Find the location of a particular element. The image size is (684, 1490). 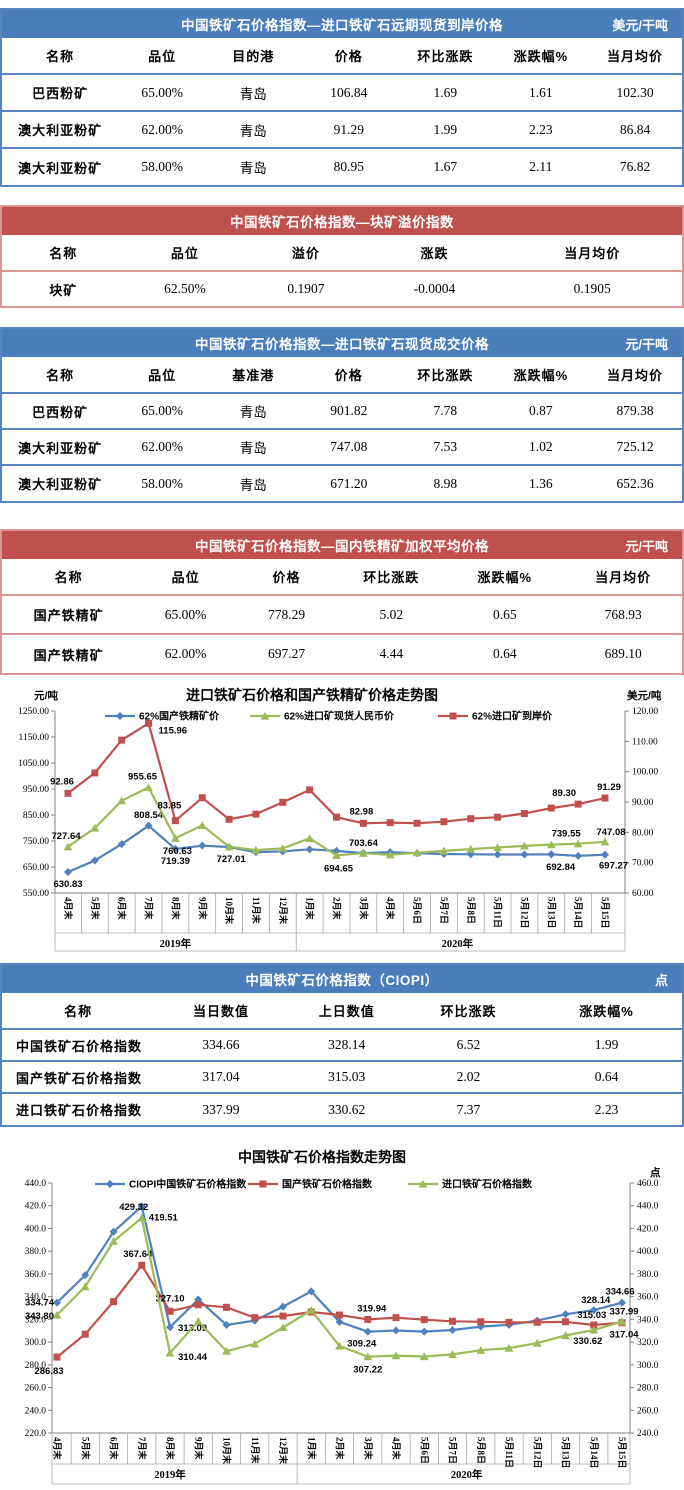

data-point-value-label: 327.10 is located at coordinates (169, 1298).